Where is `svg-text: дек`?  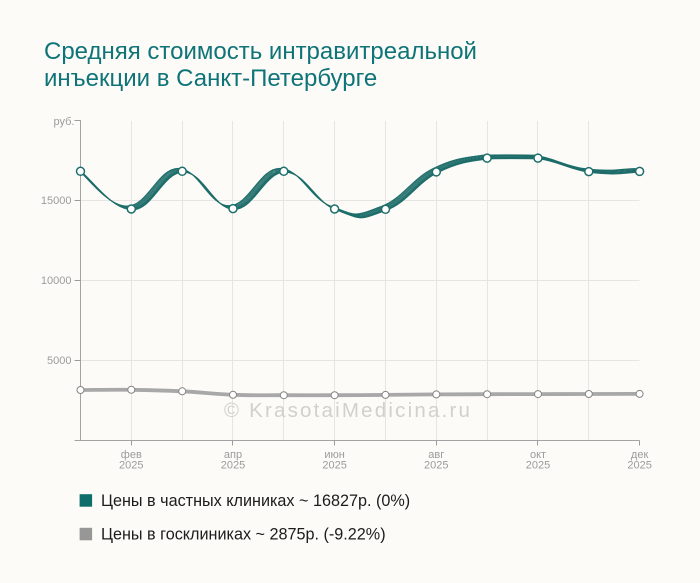
svg-text: дек is located at coordinates (640, 455).